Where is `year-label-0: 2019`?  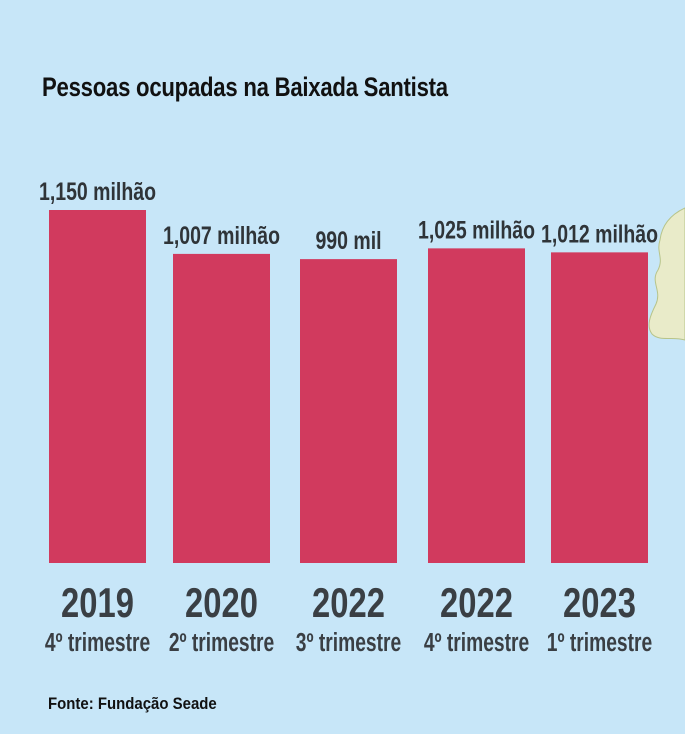
year-label-0: 2019 is located at coordinates (97, 602).